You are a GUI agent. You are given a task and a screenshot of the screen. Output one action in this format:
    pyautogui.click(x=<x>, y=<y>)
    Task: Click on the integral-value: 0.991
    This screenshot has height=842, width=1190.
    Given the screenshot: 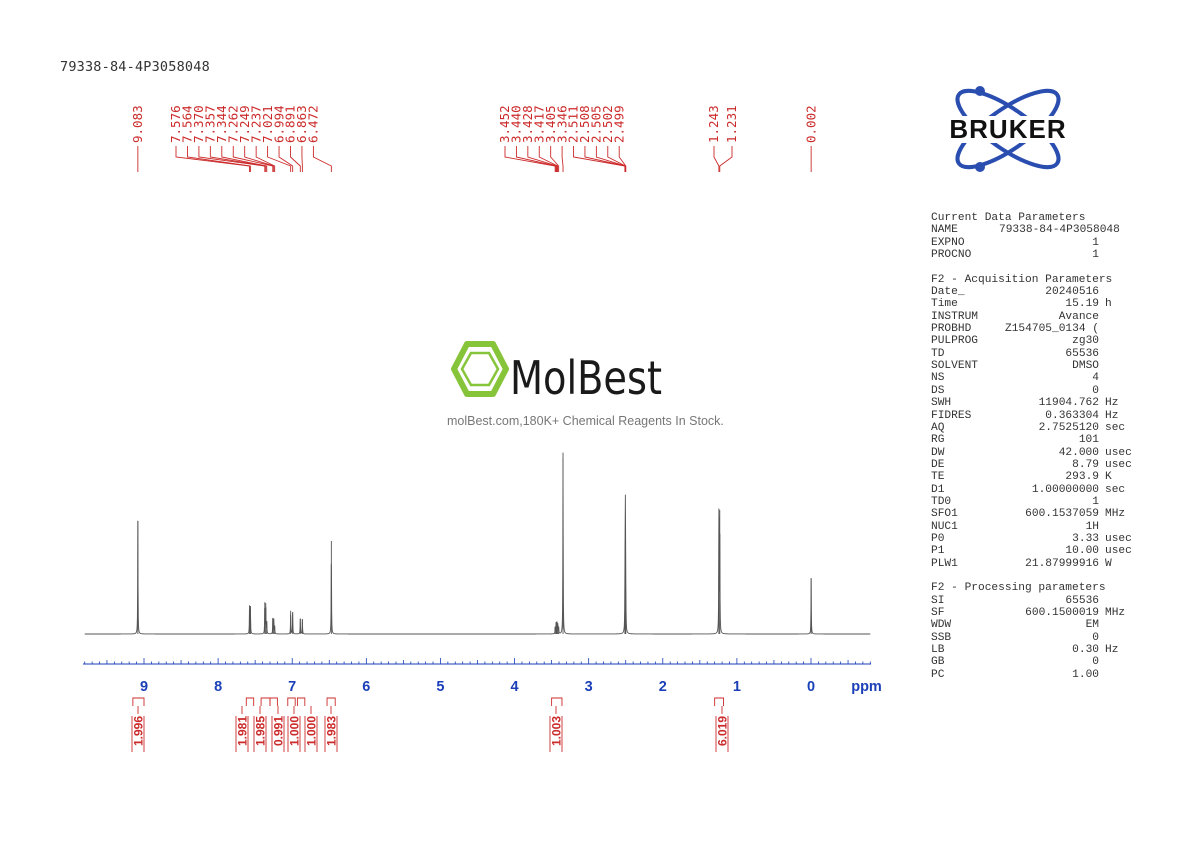 What is the action you would take?
    pyautogui.click(x=278, y=731)
    